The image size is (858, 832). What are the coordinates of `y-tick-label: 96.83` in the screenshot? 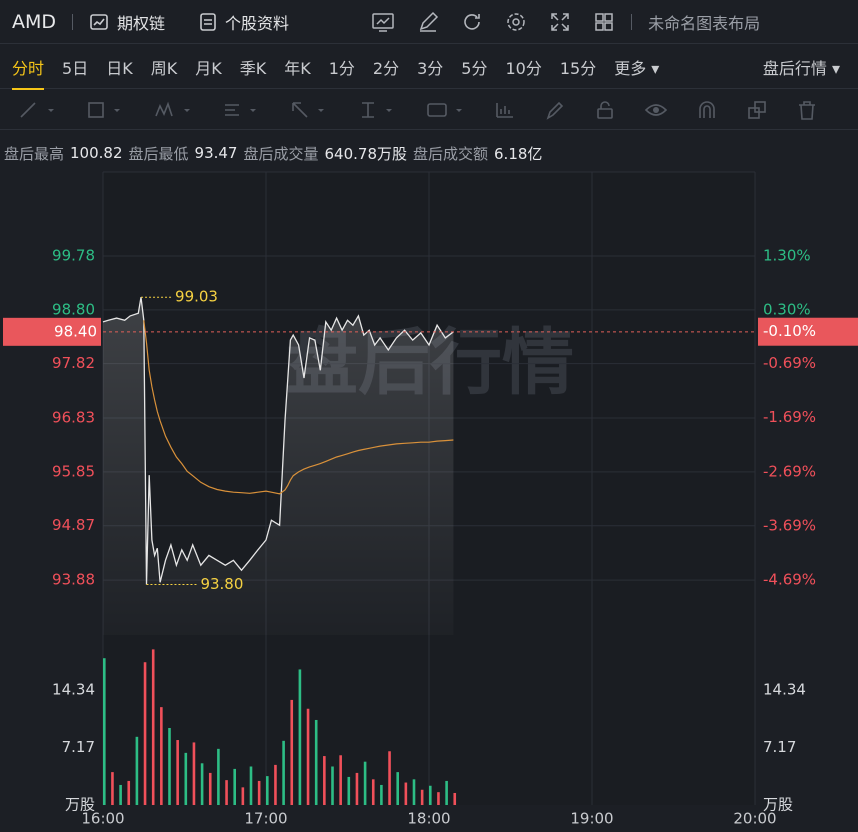 It's located at (73, 418).